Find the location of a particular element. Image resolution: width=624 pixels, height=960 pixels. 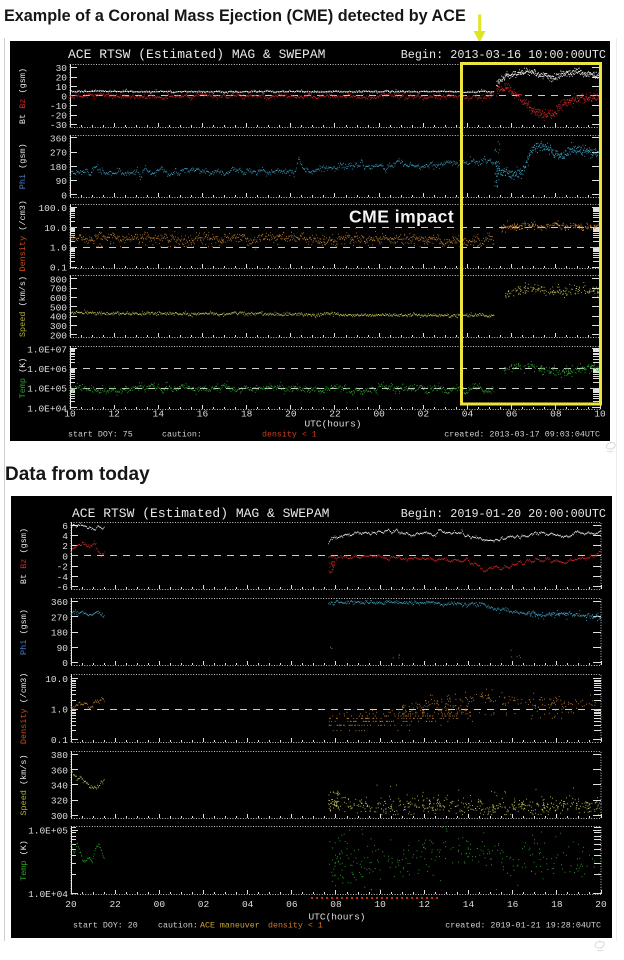

svg-text: 380 is located at coordinates (59, 755).